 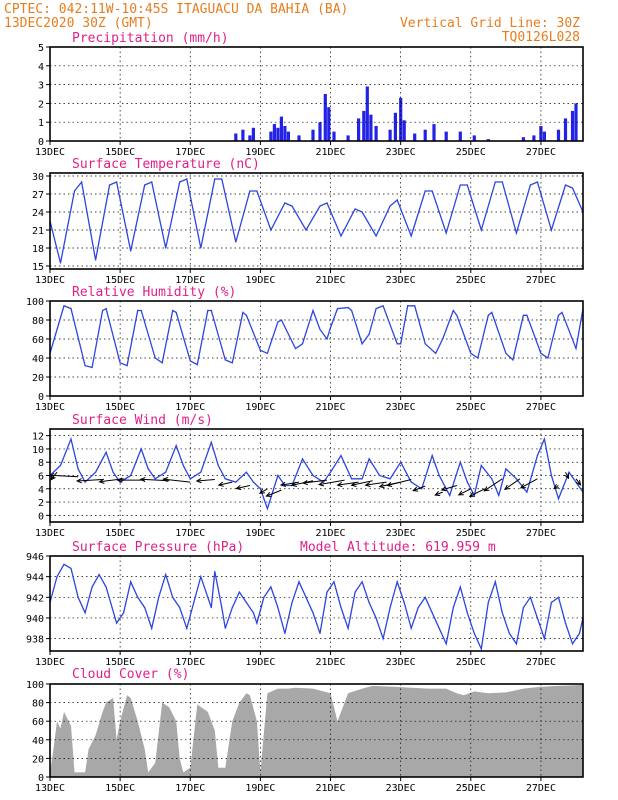 What do you see at coordinates (38, 704) in the screenshot?
I see `cloud-ytick-label-4: 80` at bounding box center [38, 704].